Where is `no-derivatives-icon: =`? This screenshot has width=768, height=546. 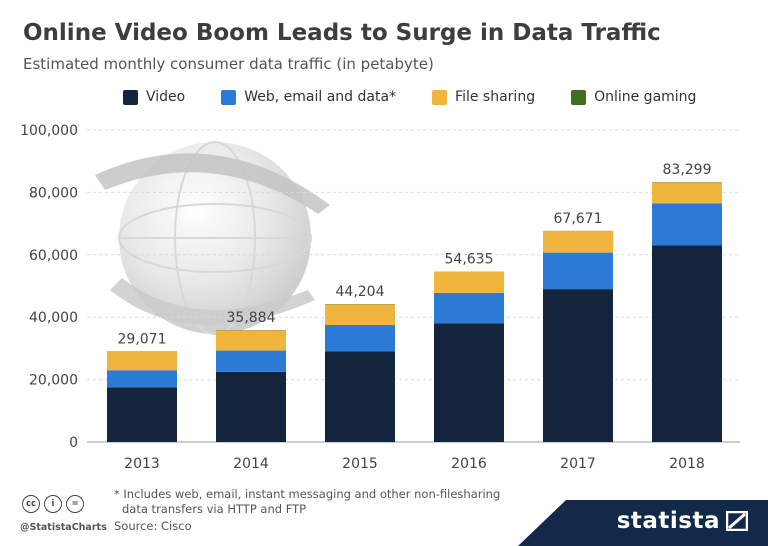
no-derivatives-icon: = is located at coordinates (75, 504).